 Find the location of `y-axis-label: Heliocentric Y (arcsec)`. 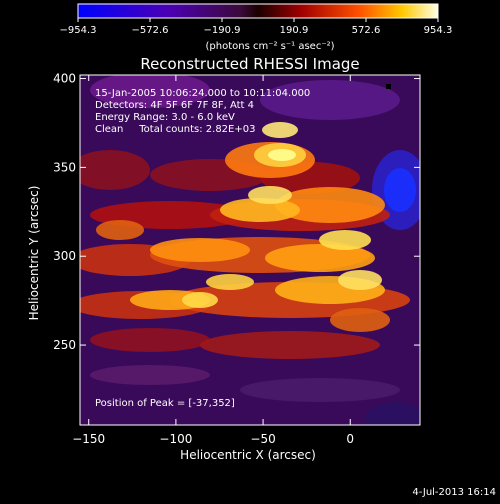

y-axis-label: Heliocentric Y (arcsec) is located at coordinates (34, 253).